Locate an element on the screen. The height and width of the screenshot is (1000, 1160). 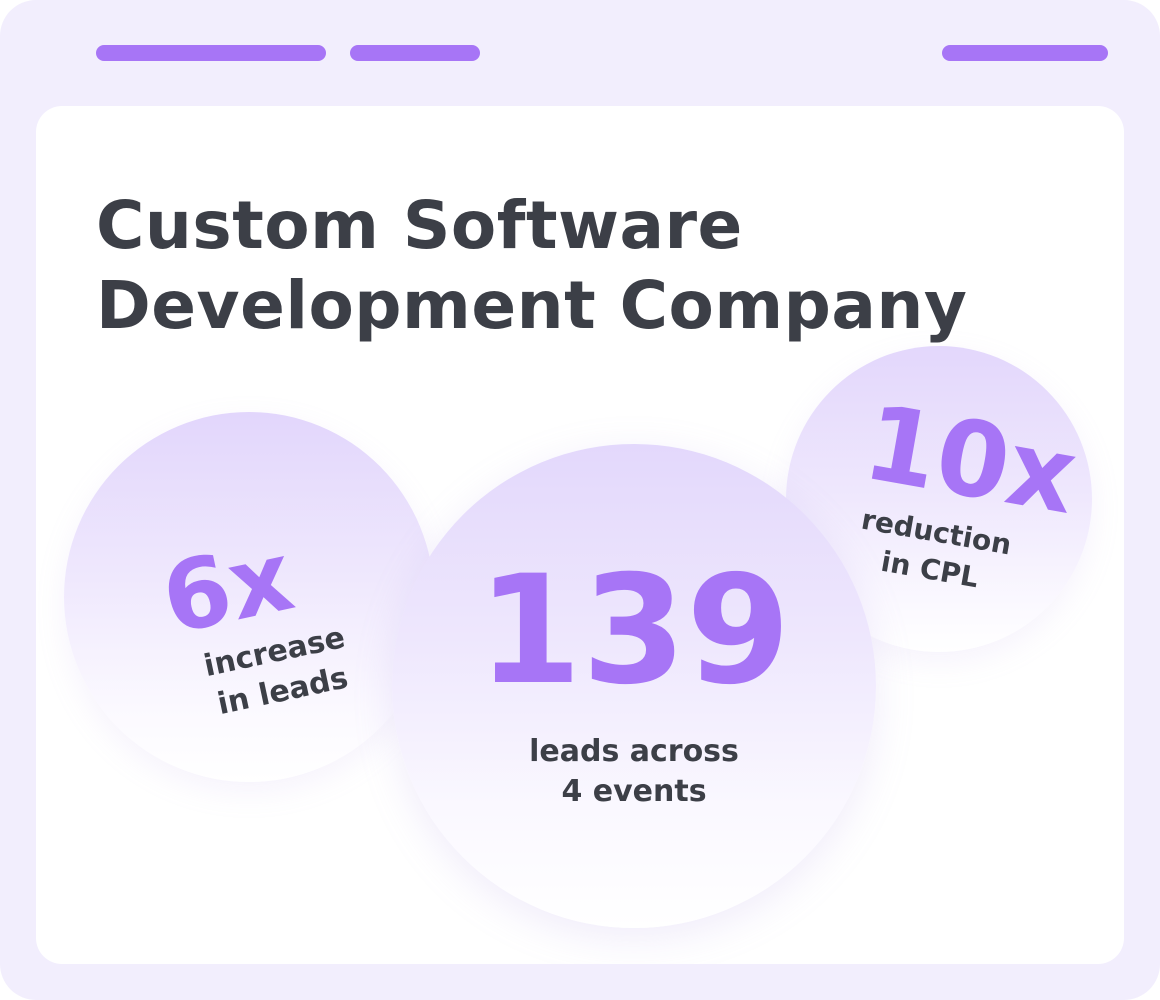
stat-bubble-left is located at coordinates (249, 597).